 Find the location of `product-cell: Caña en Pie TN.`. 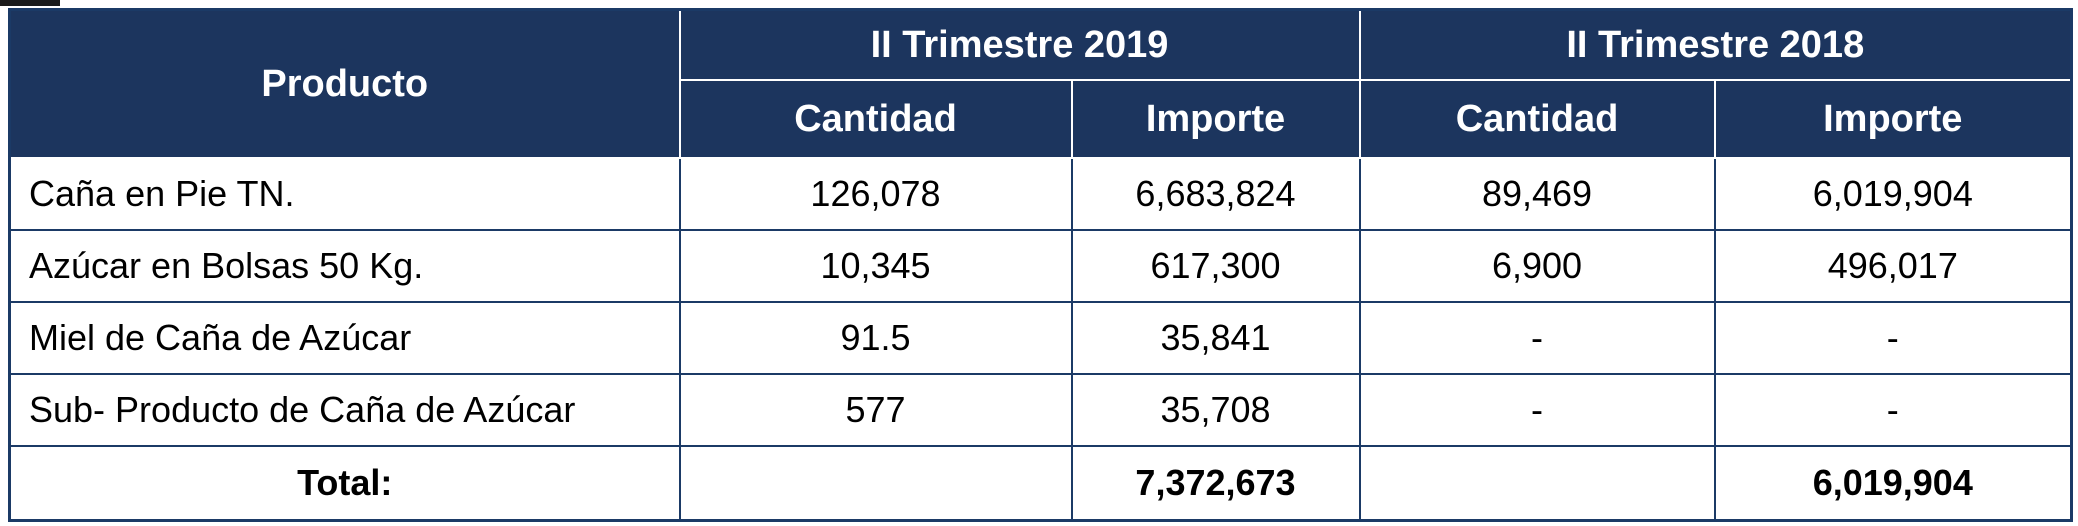

product-cell: Caña en Pie TN. is located at coordinates (344, 194).